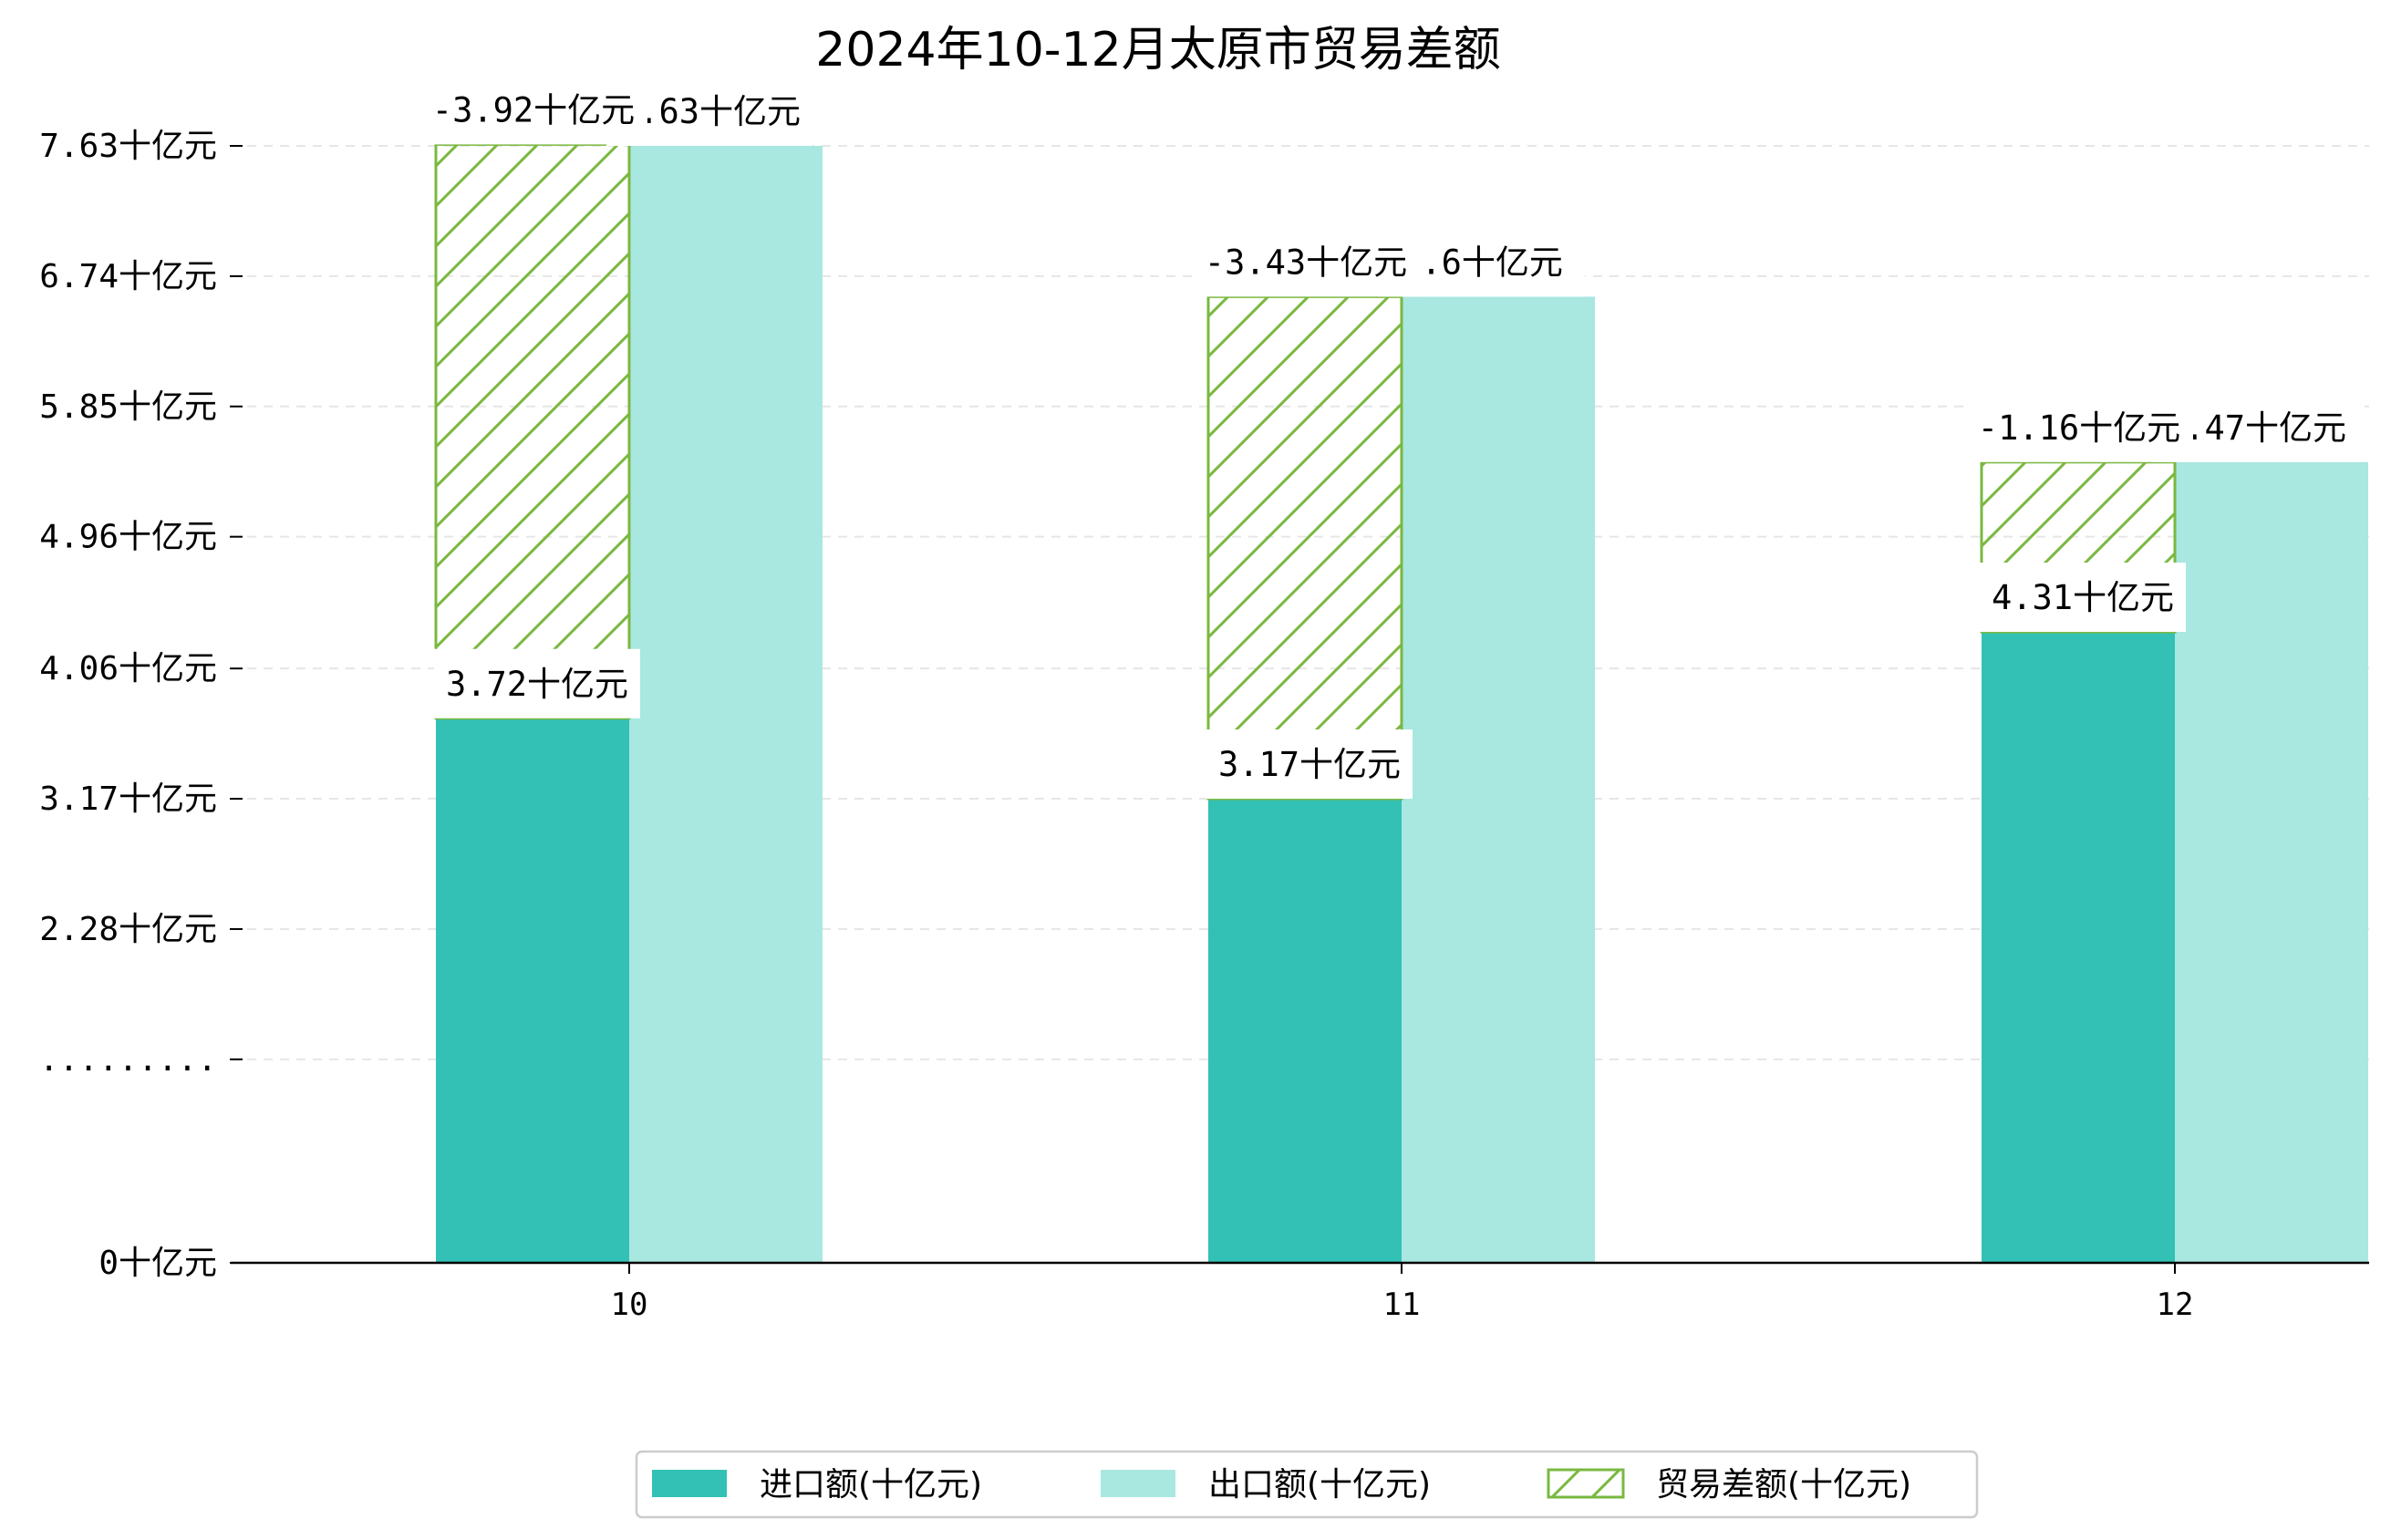  Describe the element at coordinates (157, 1263) in the screenshot. I see `y-tick-label: 0十亿元` at that location.